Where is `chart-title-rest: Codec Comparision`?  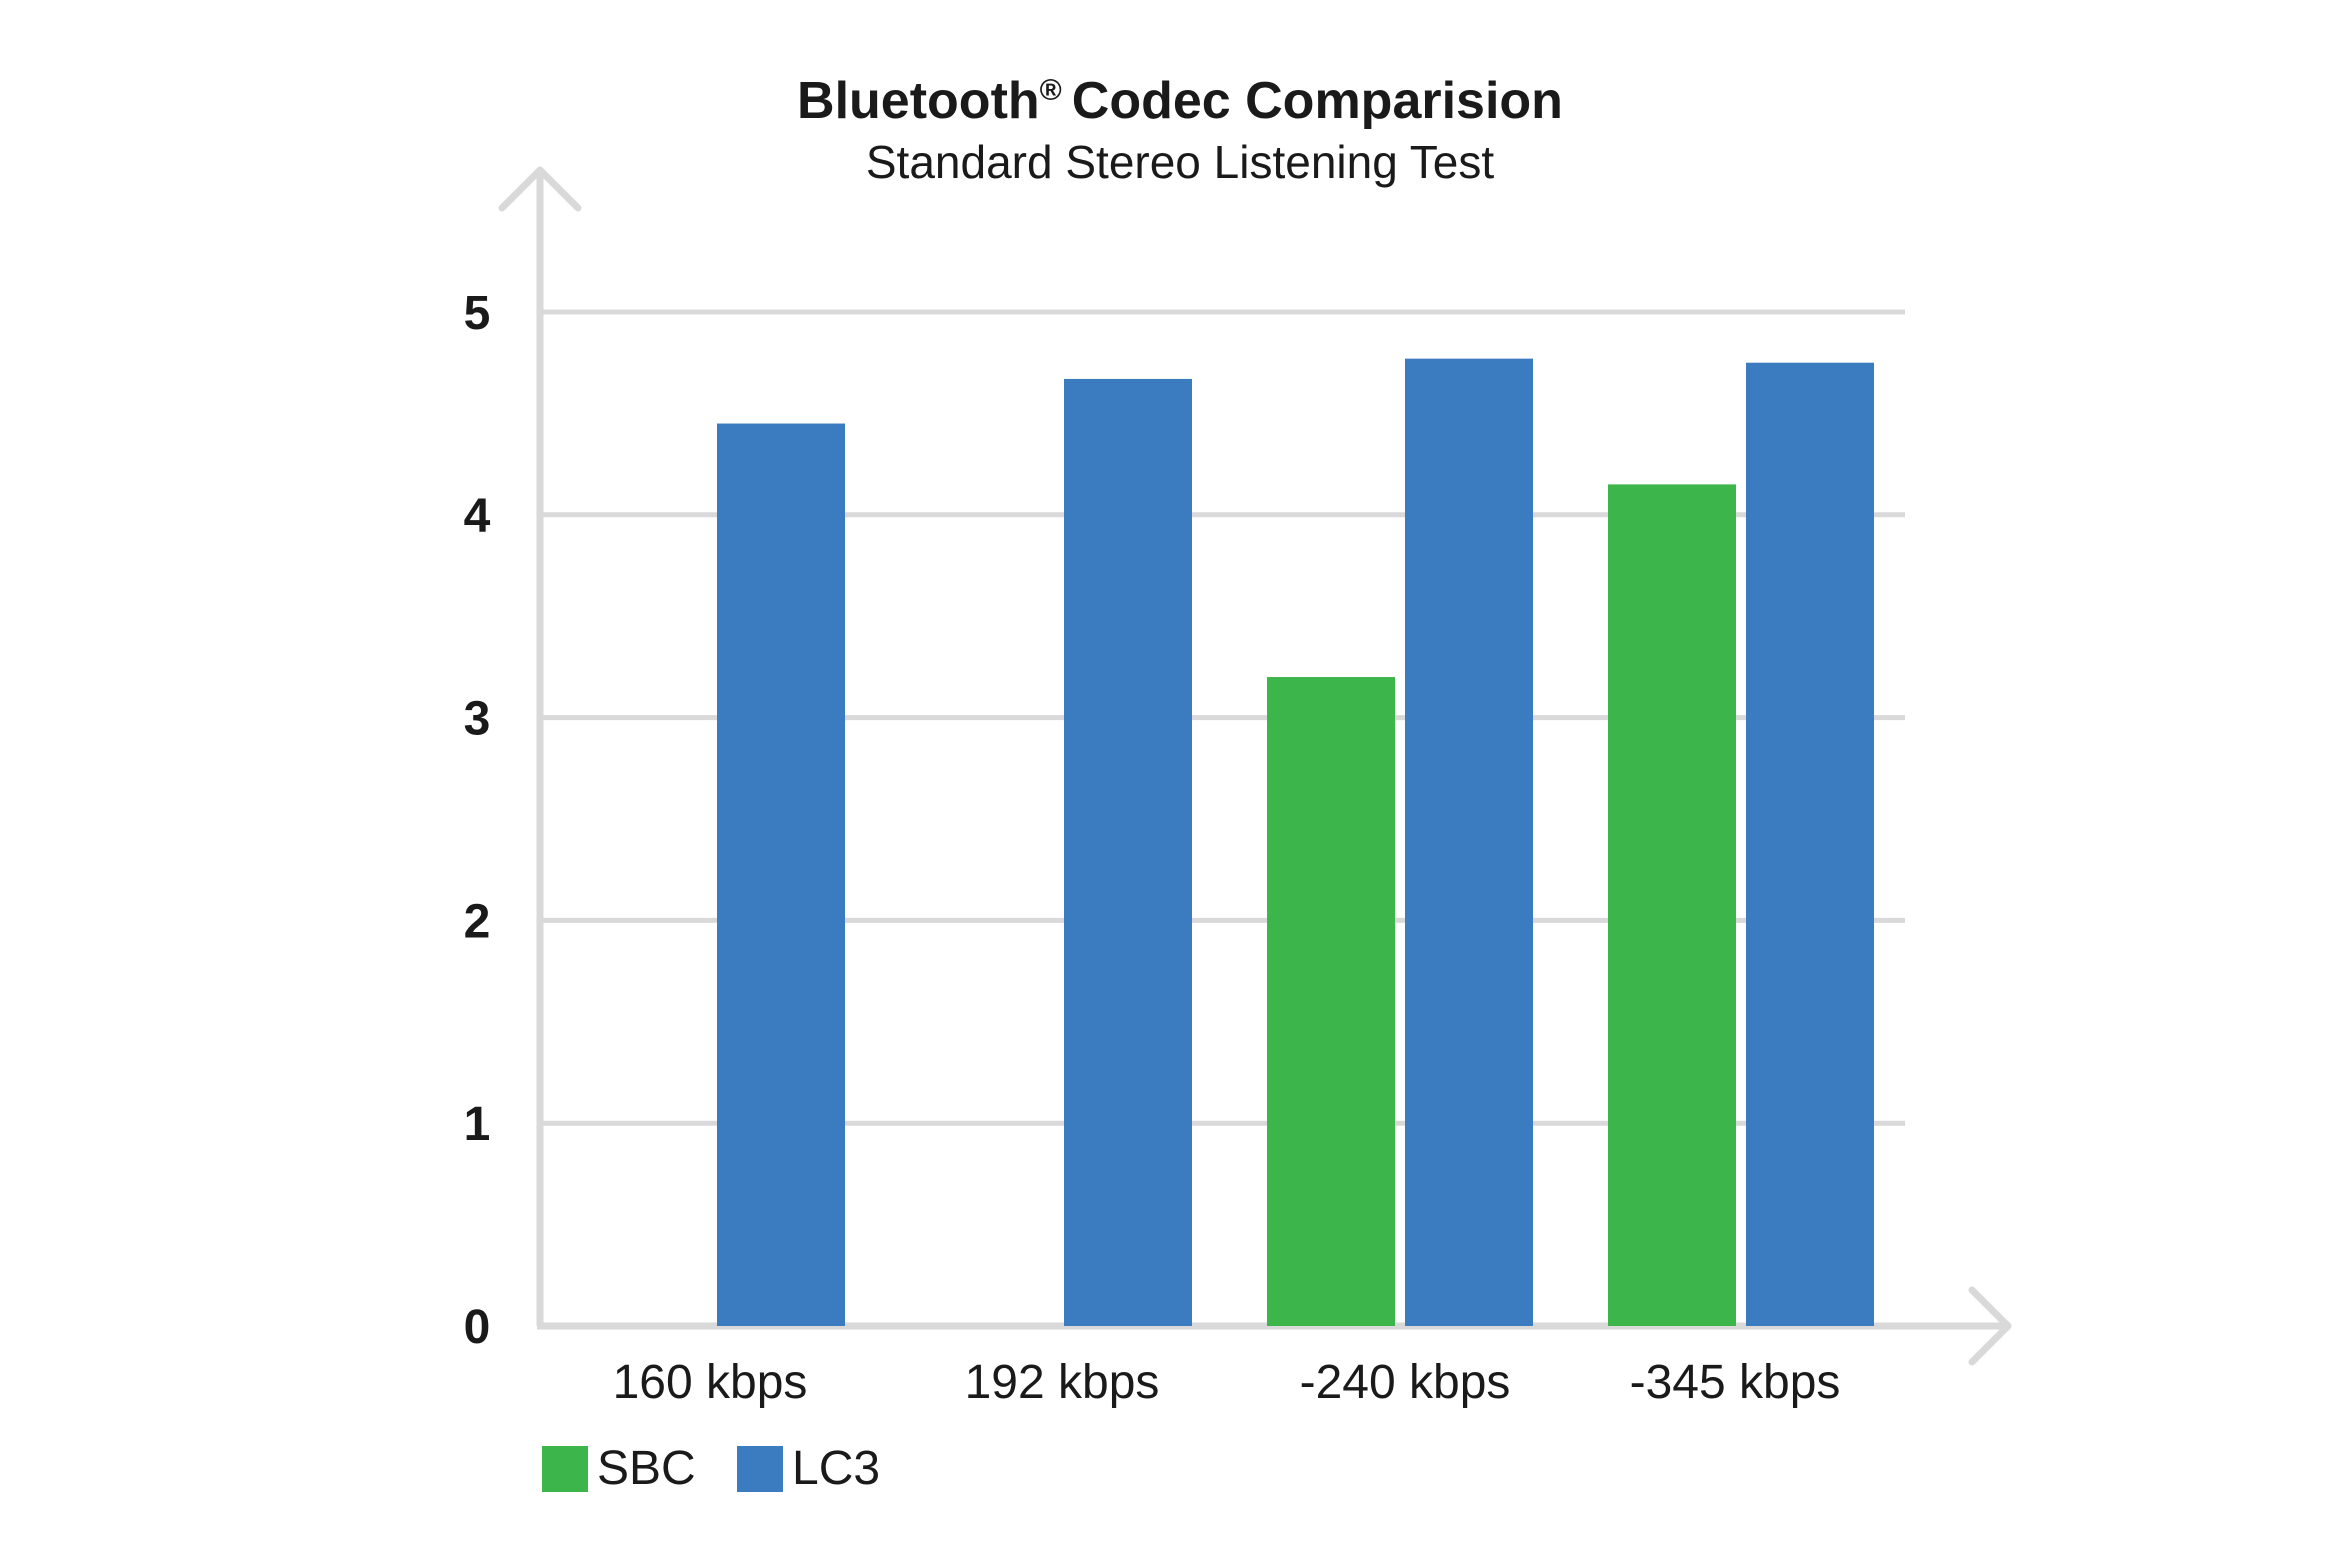 chart-title-rest: Codec Comparision is located at coordinates (1317, 101).